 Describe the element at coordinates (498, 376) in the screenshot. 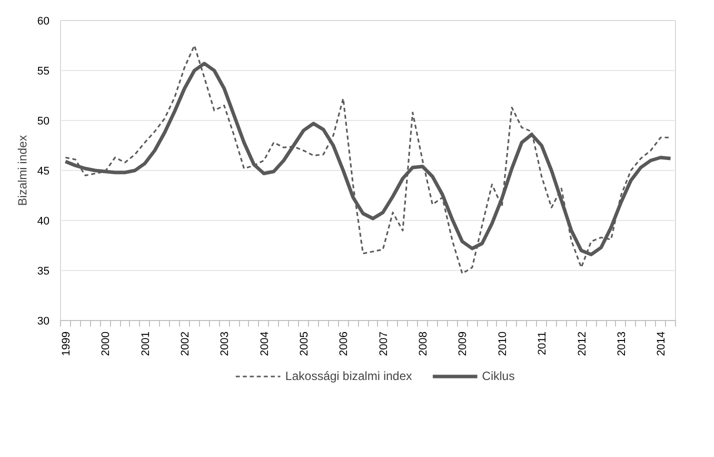

I see `legend-label: Ciklus` at that location.